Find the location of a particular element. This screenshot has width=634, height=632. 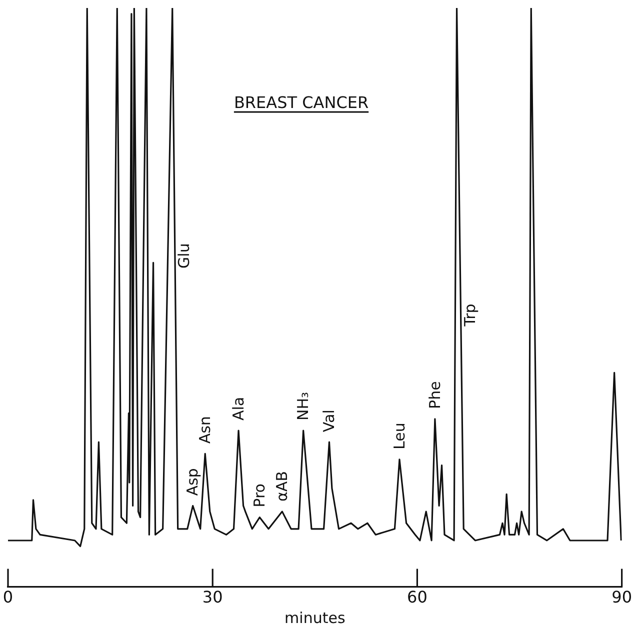

x-tick-label: 30 is located at coordinates (212, 597).